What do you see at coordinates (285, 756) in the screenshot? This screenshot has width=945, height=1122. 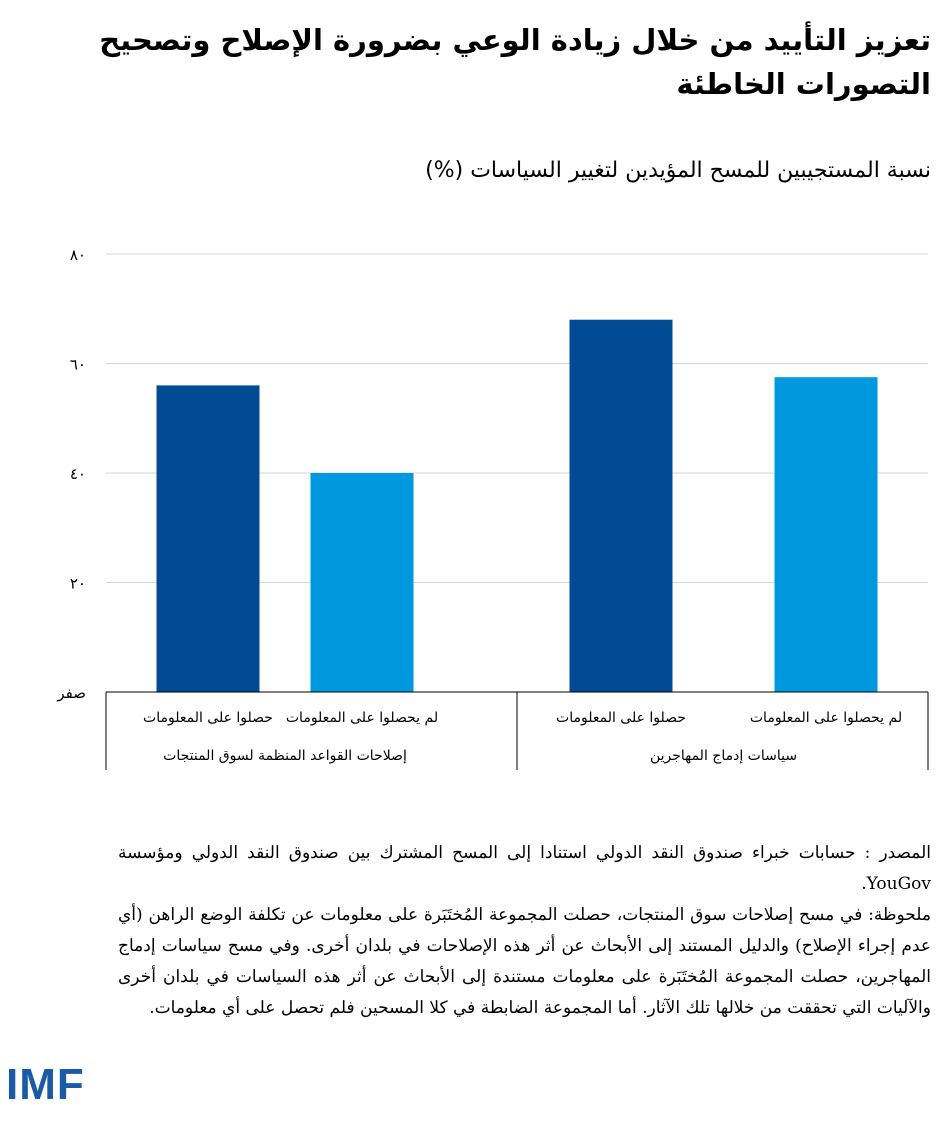 I see `x-group-label: إصلاحات القواعد المنظمة لسوق المنتجات` at bounding box center [285, 756].